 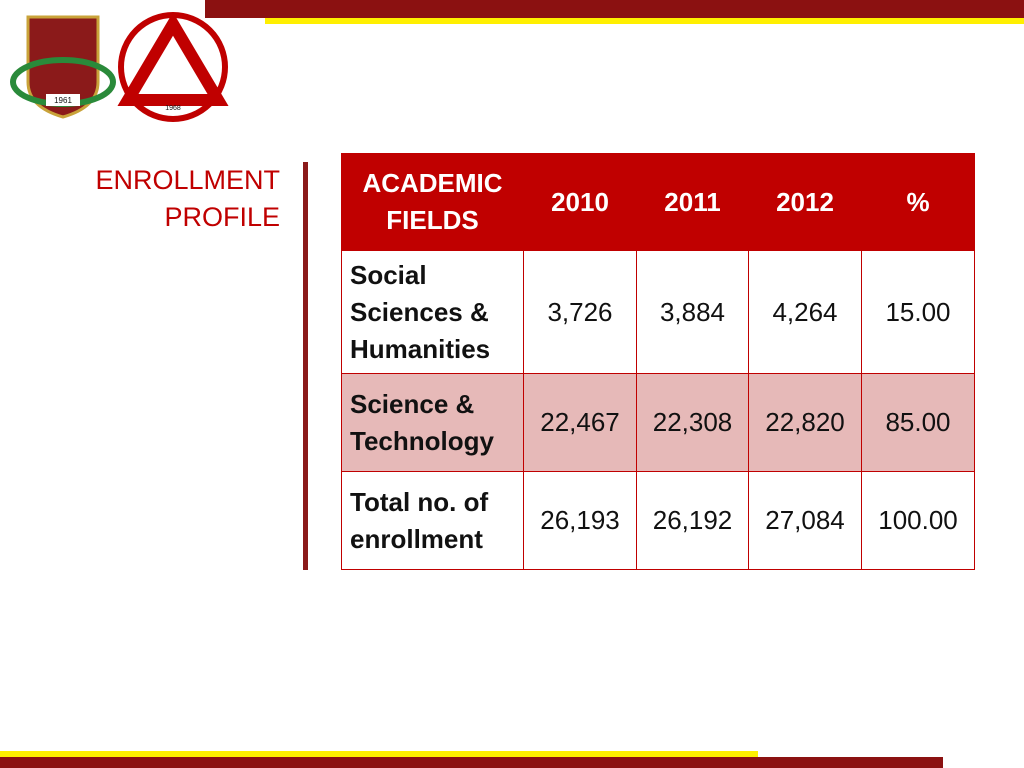 I want to click on header-row: ACADEMIC FIELDS 2010 2011 2012 %, so click(x=658, y=202).